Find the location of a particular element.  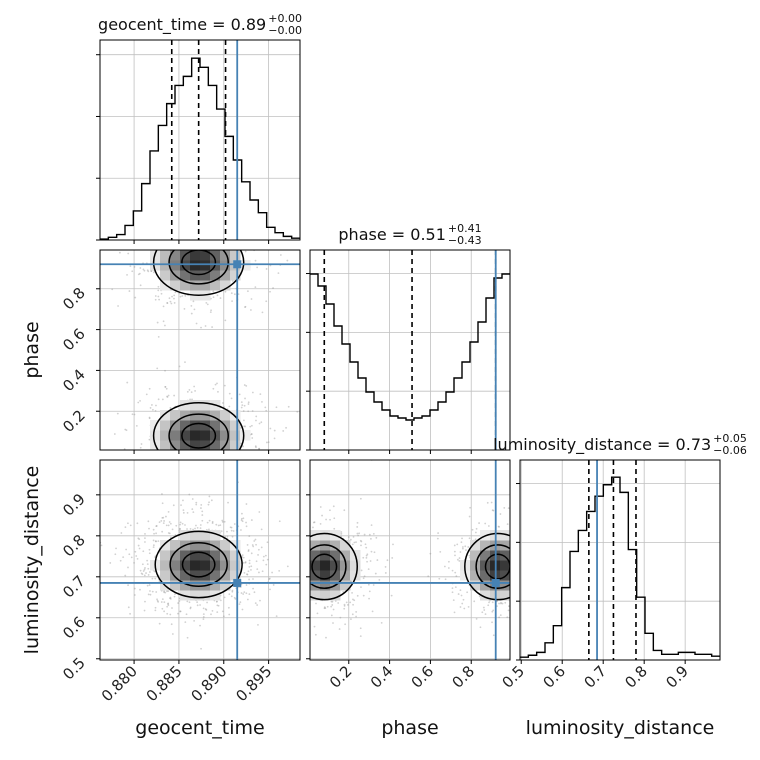

truth-marker is located at coordinates (237, 264).